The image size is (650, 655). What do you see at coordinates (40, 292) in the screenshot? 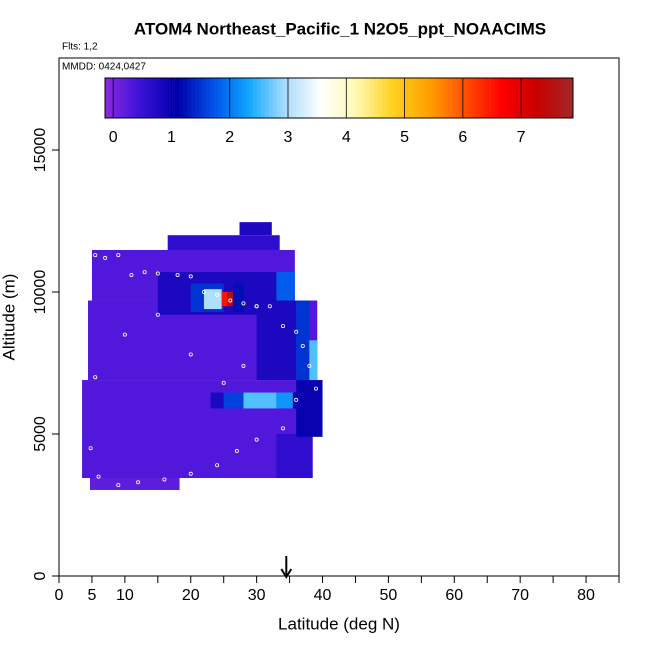
I see `y-tick-label: 10000` at bounding box center [40, 292].